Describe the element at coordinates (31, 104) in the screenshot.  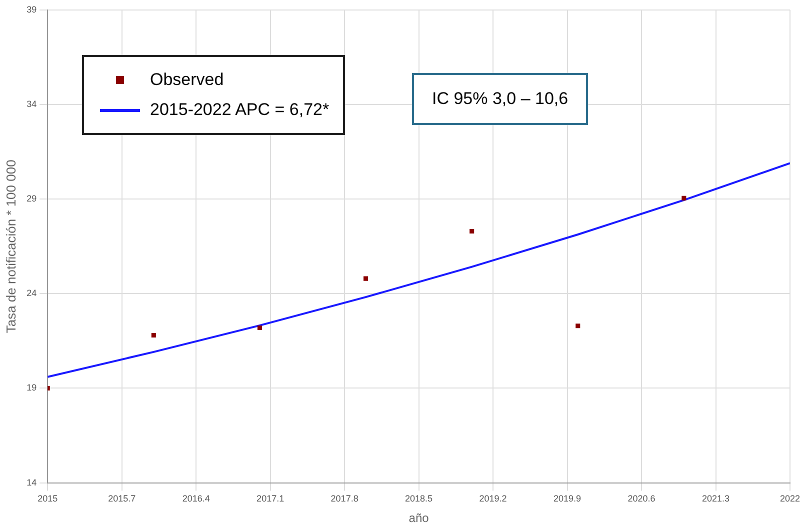
I see `y-tick-label: 34` at that location.